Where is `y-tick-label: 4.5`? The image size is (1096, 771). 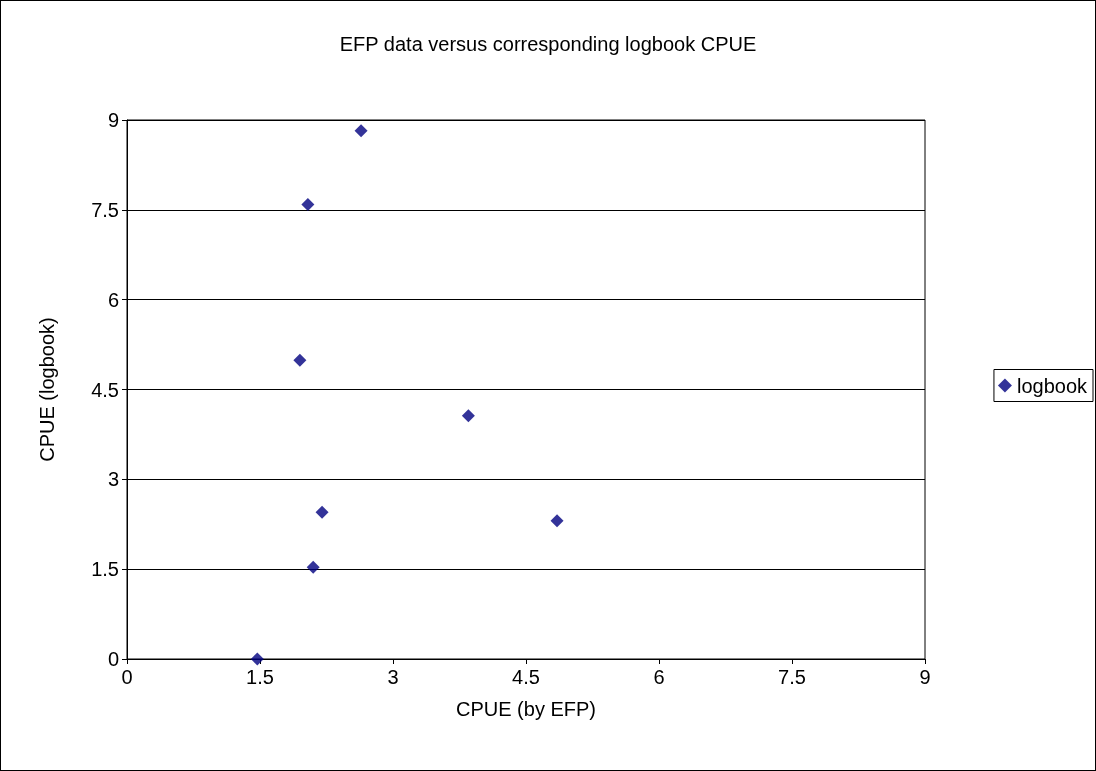
y-tick-label: 4.5 is located at coordinates (105, 389).